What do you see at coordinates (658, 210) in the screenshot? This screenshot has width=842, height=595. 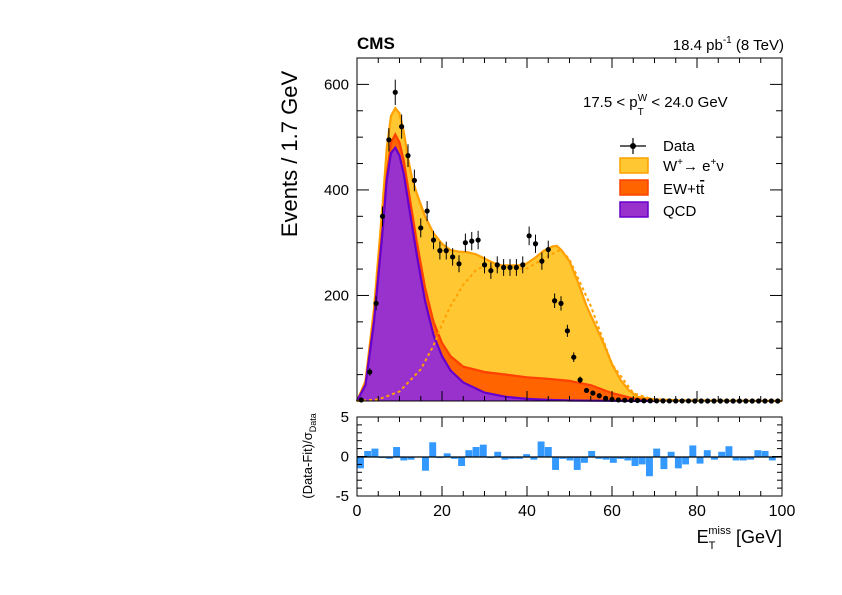 I see `legend-item-qcd: QCD` at bounding box center [658, 210].